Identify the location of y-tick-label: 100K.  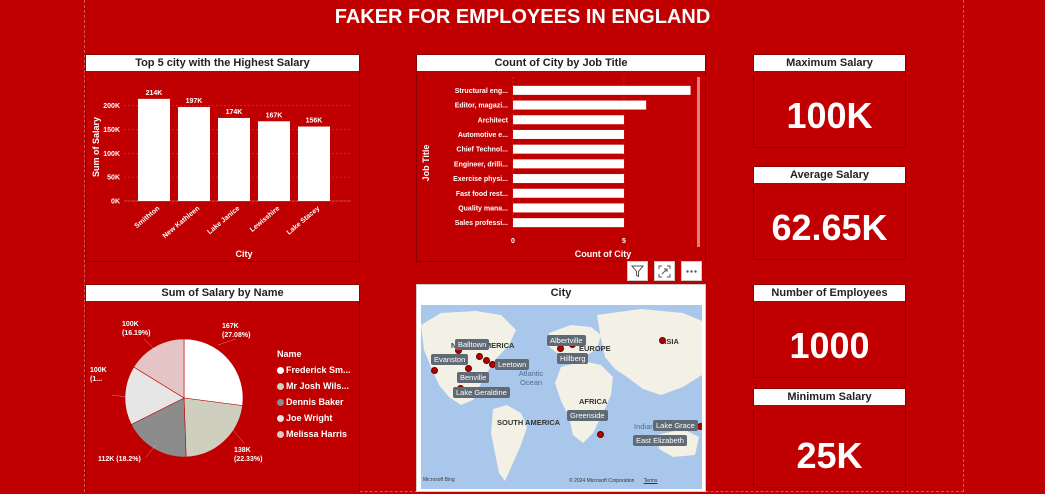
(111, 154).